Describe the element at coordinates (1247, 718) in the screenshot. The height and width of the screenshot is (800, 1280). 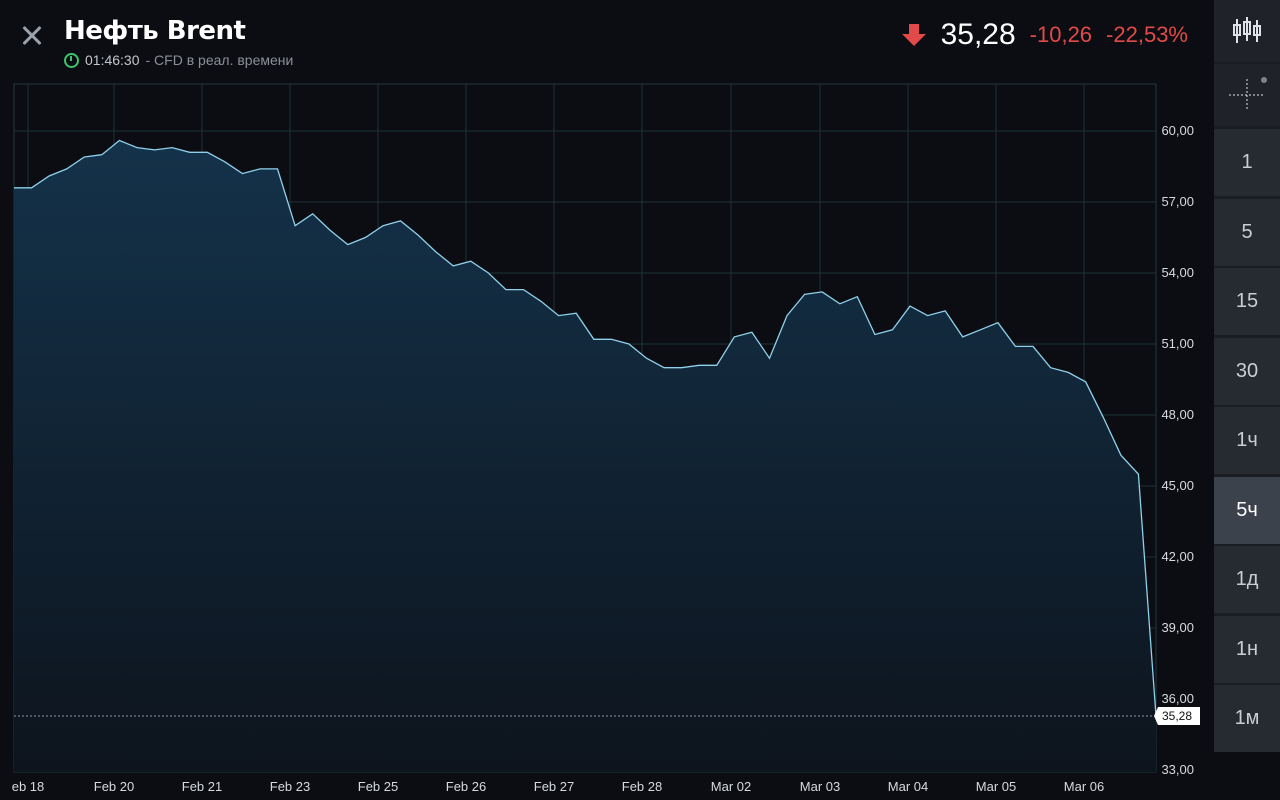
I see `timeframe-button: 1м` at that location.